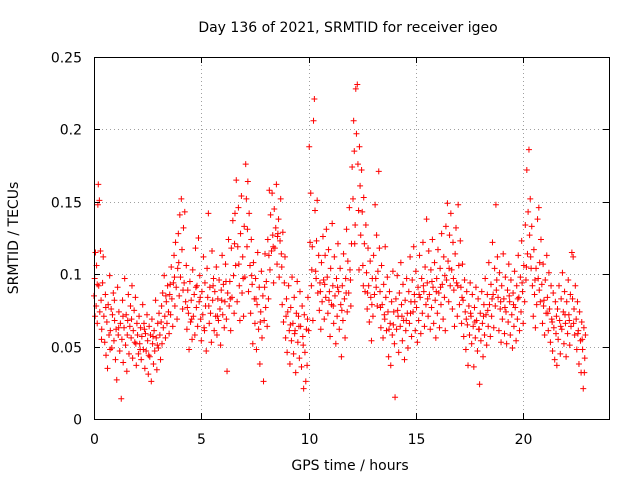 This screenshot has height=480, width=640. Describe the element at coordinates (94, 440) in the screenshot. I see `x-tick-label: 0` at that location.